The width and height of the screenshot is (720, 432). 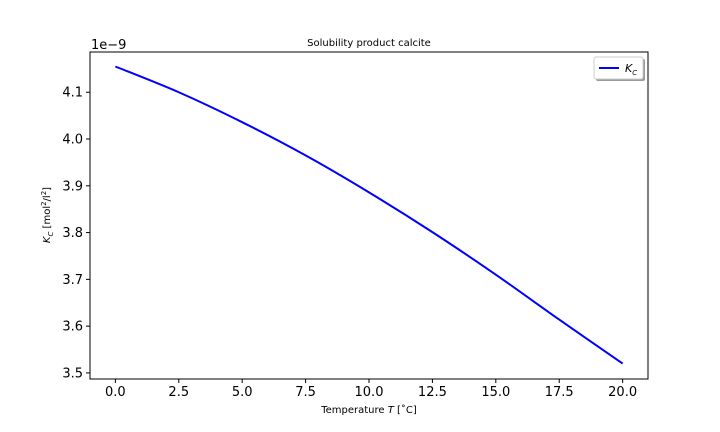 What do you see at coordinates (72, 140) in the screenshot?
I see `y-tick-label: 4.0` at bounding box center [72, 140].